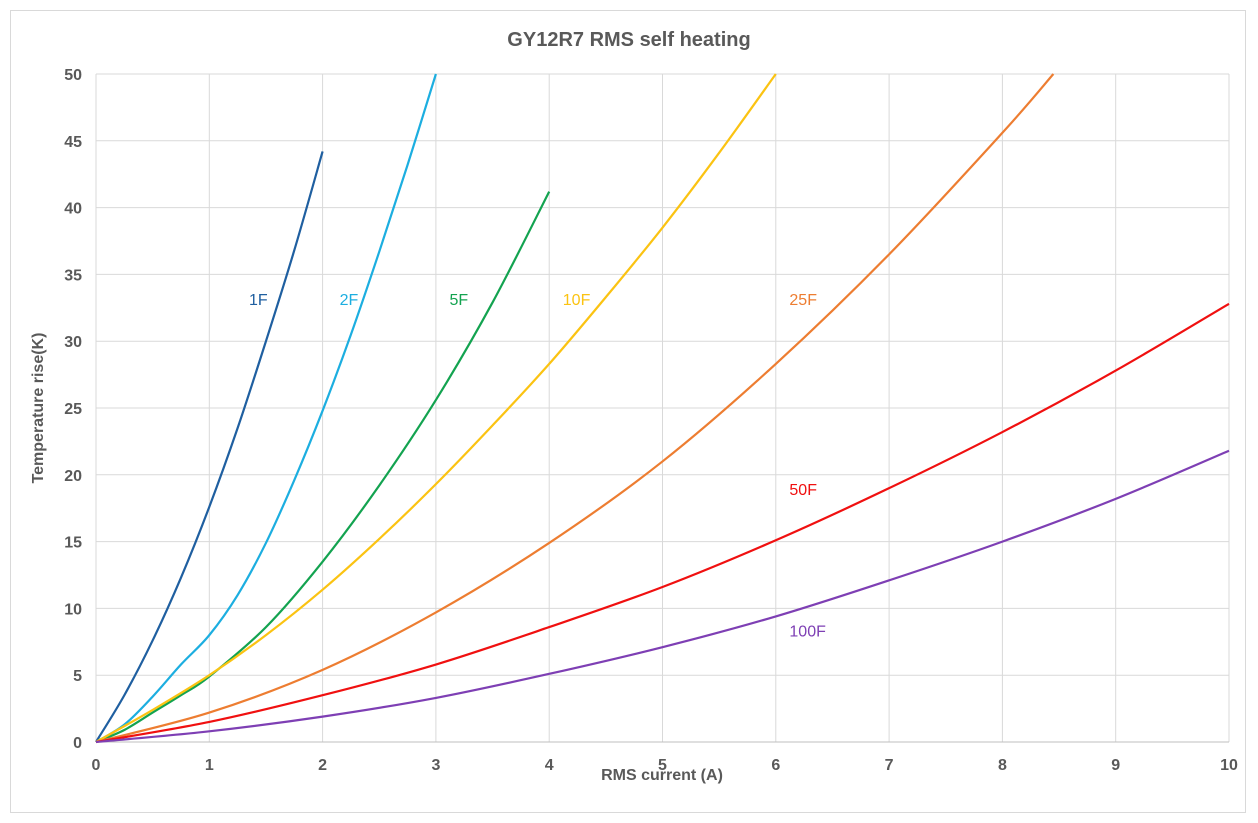 The width and height of the screenshot is (1258, 823). I want to click on x-tick-label: 8, so click(1002, 765).